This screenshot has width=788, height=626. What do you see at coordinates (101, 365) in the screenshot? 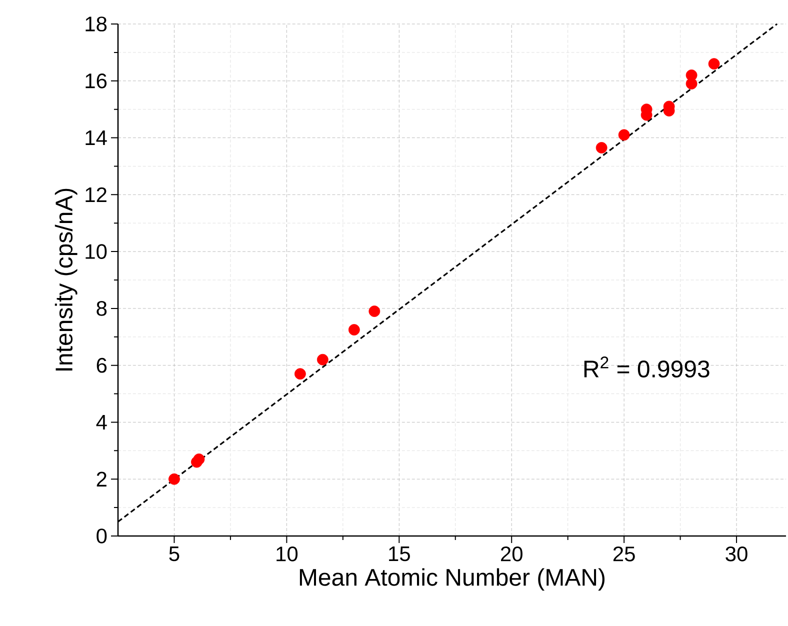
I see `y-tick-label: 6` at bounding box center [101, 365].